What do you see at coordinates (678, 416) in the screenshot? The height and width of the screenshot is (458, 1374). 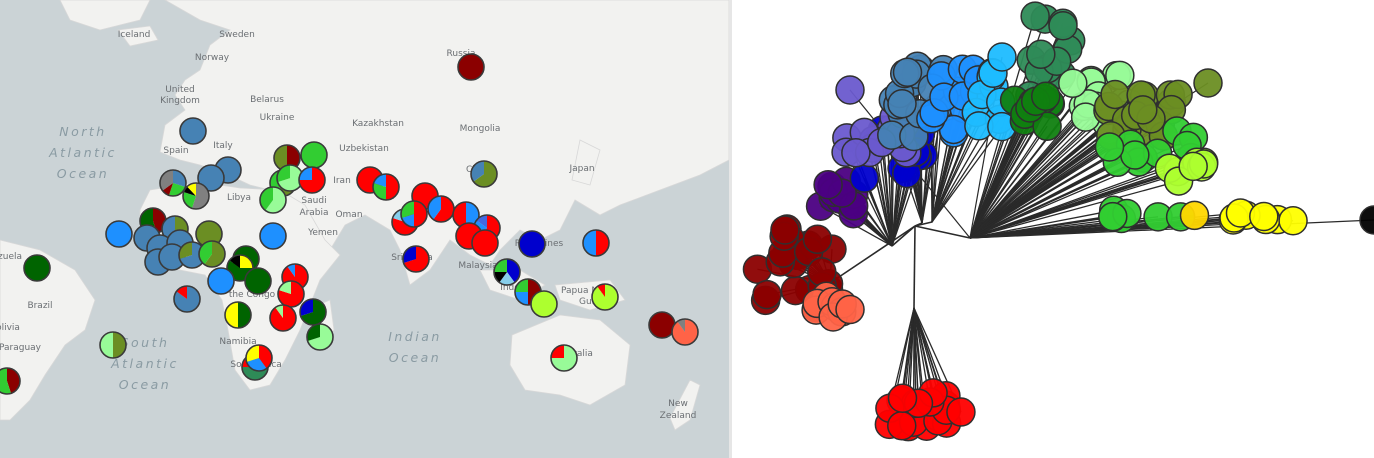 I see `country-label: Zealand` at bounding box center [678, 416].